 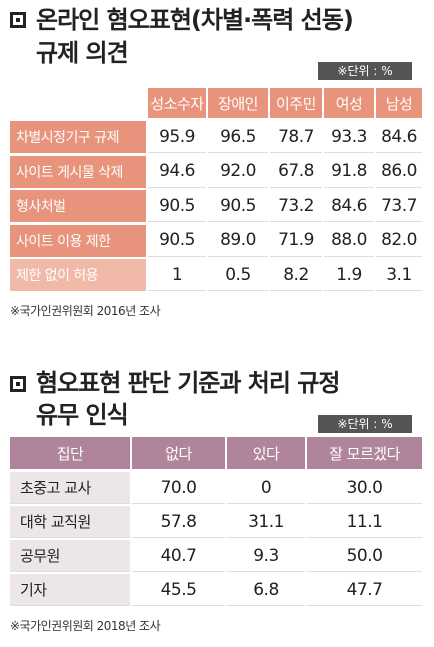 What do you see at coordinates (364, 590) in the screenshot?
I see `table-cell: 47.7` at bounding box center [364, 590].